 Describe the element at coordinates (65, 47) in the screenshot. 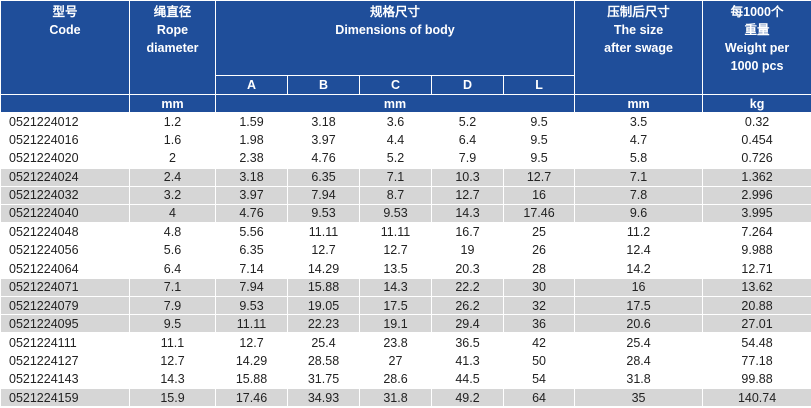

I see `header-code: 型号 Code` at that location.